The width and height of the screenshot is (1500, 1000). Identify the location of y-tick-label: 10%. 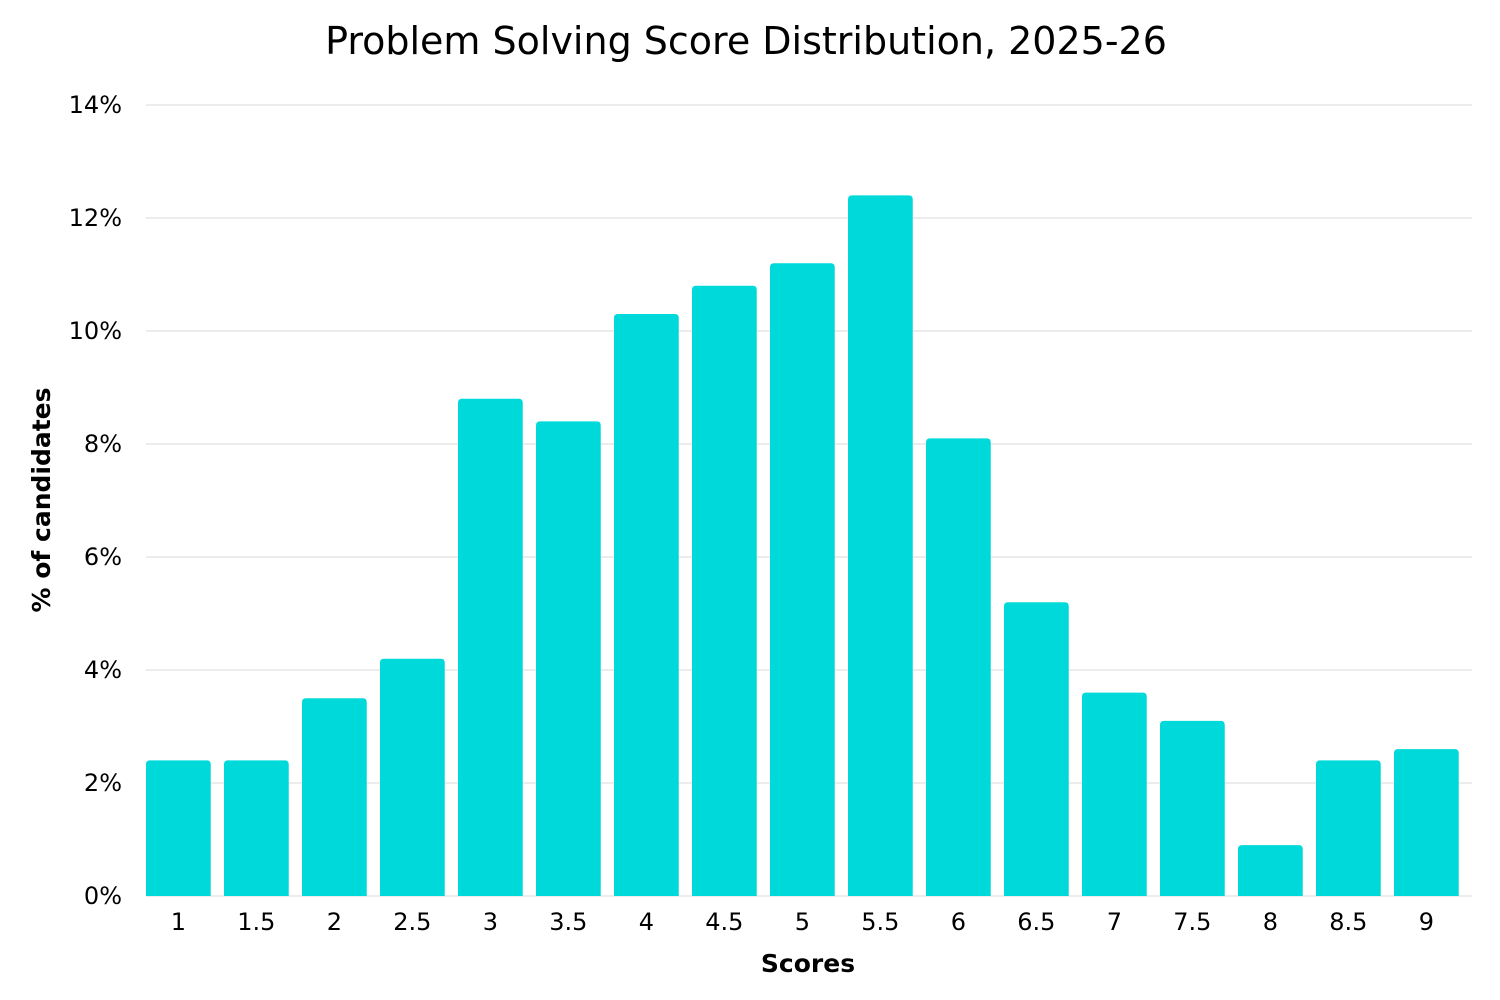
(95, 331).